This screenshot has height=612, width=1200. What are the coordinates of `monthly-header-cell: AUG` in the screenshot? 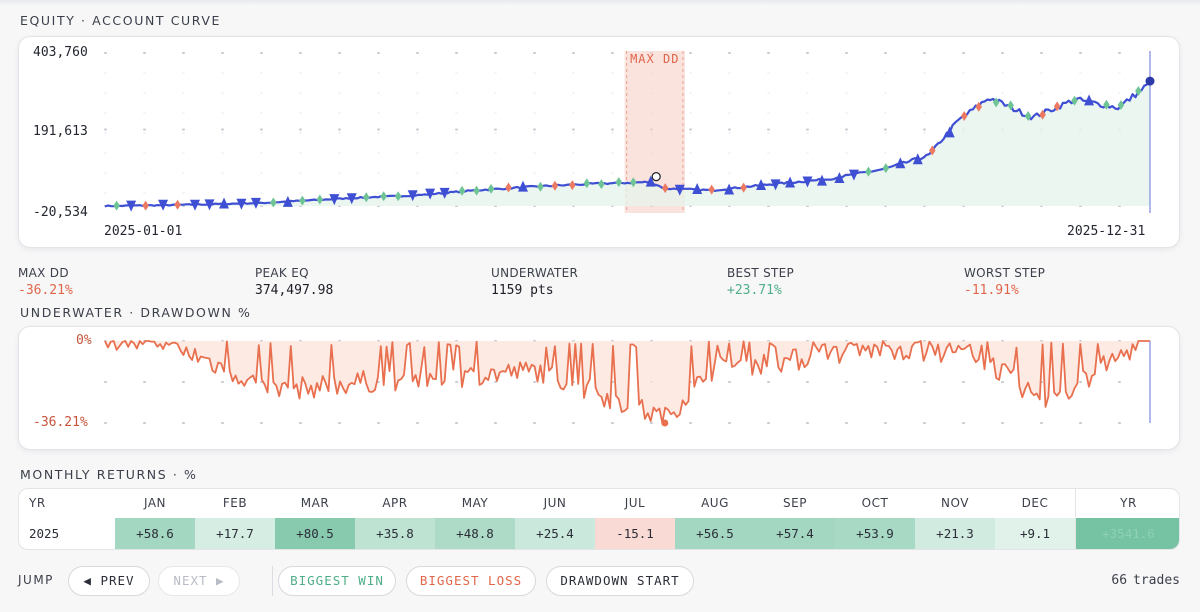 It's located at (715, 503).